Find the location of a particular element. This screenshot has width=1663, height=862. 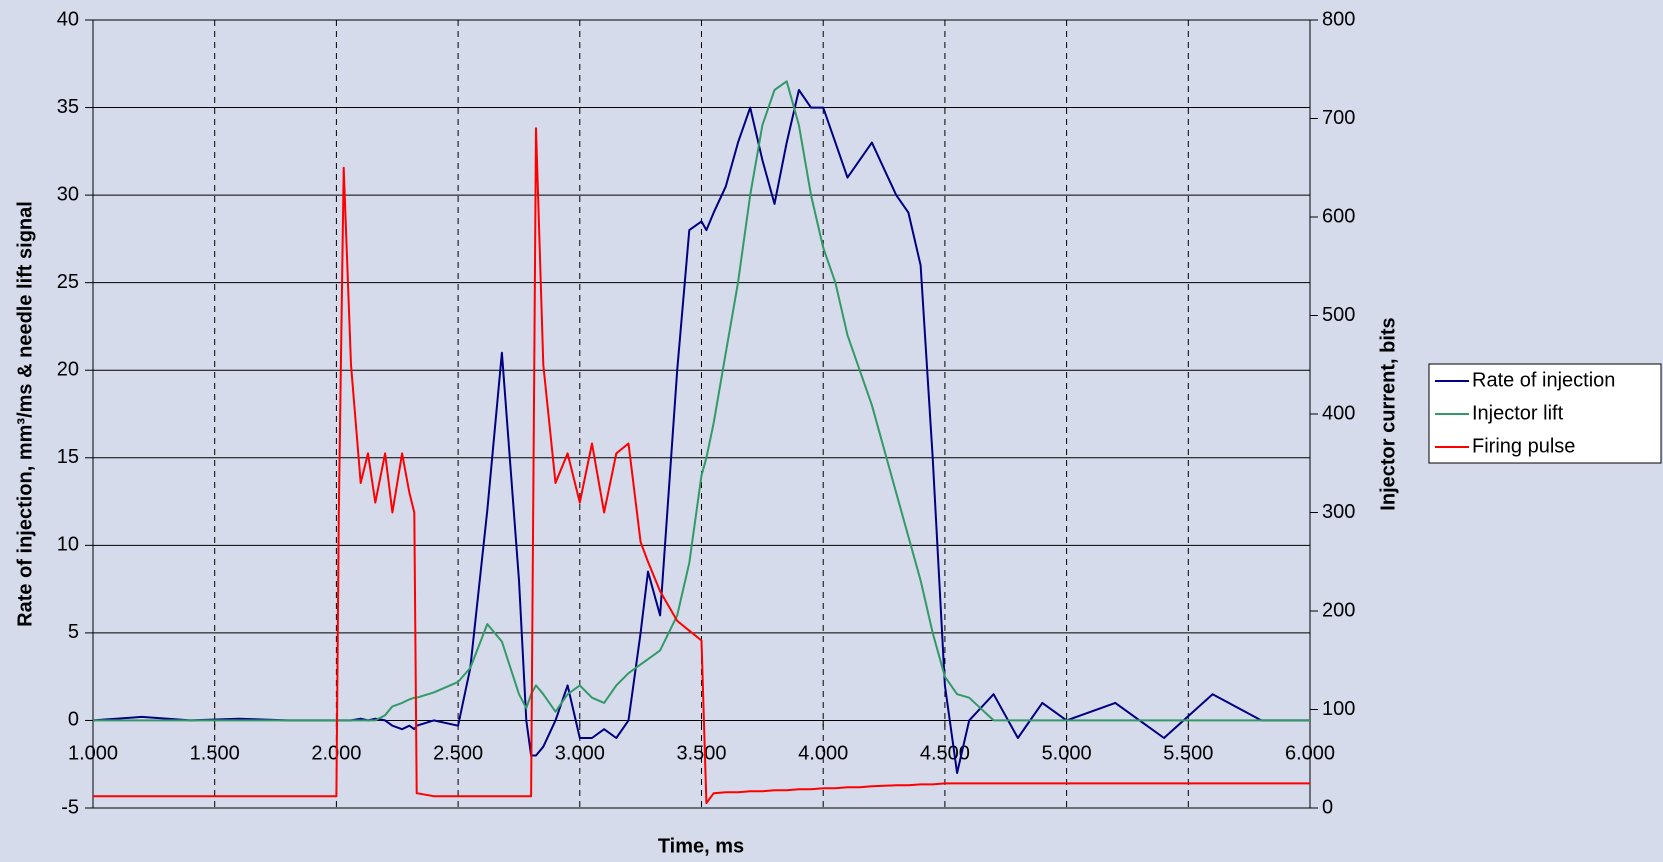

y2-tick-label: 200 is located at coordinates (1338, 610).